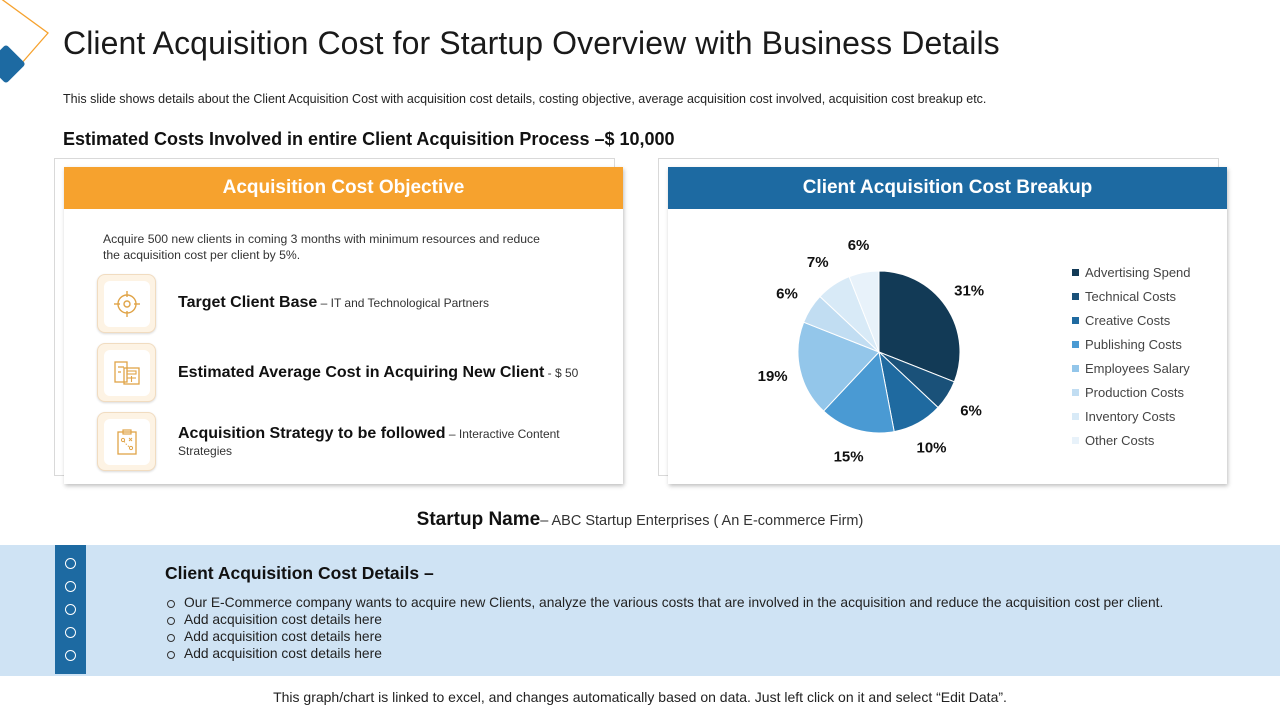  Describe the element at coordinates (947, 188) in the screenshot. I see `breakup-header: Client Acquisition Cost Breakup` at that location.